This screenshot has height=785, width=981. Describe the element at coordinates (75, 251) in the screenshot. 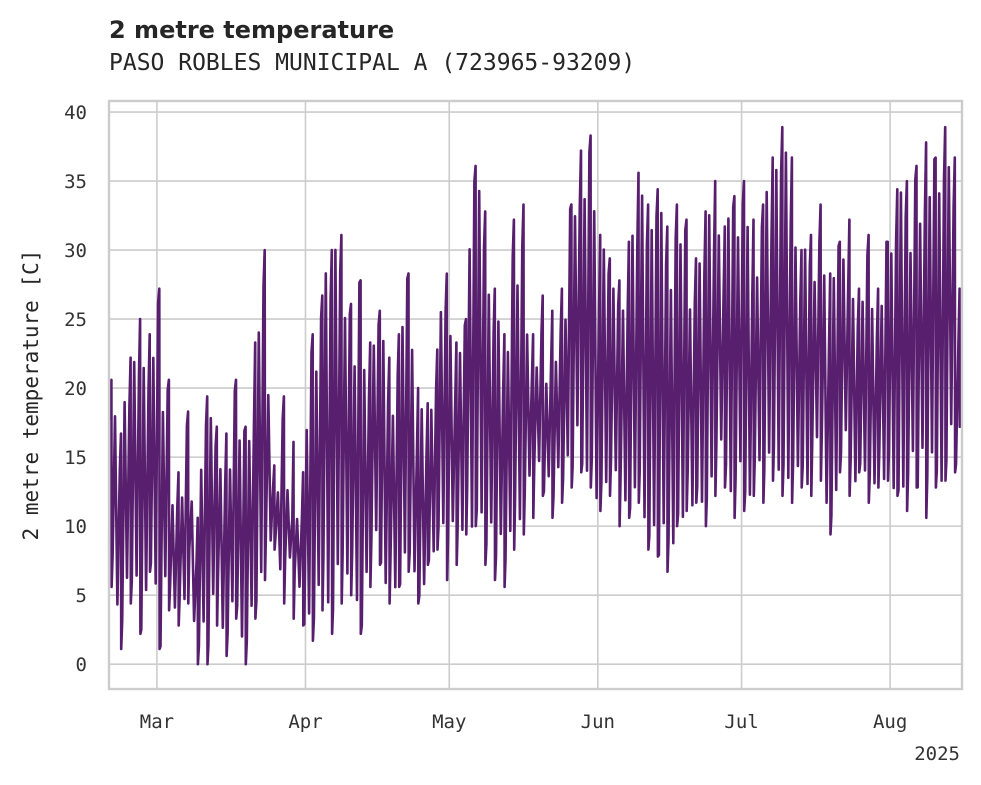

I see `y-tick-label: 30` at that location.